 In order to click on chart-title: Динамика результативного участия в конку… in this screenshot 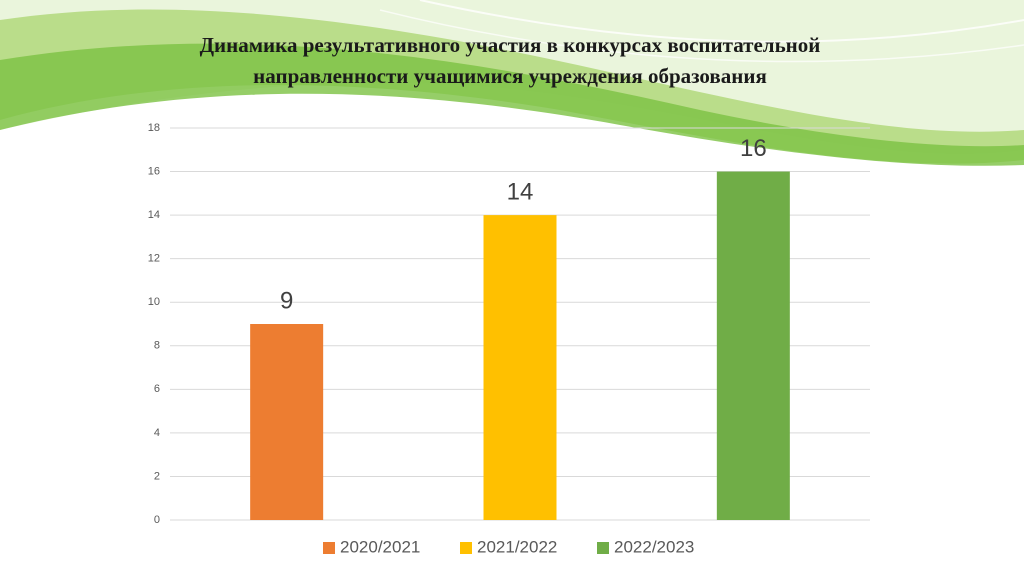, I will do `click(510, 60)`.